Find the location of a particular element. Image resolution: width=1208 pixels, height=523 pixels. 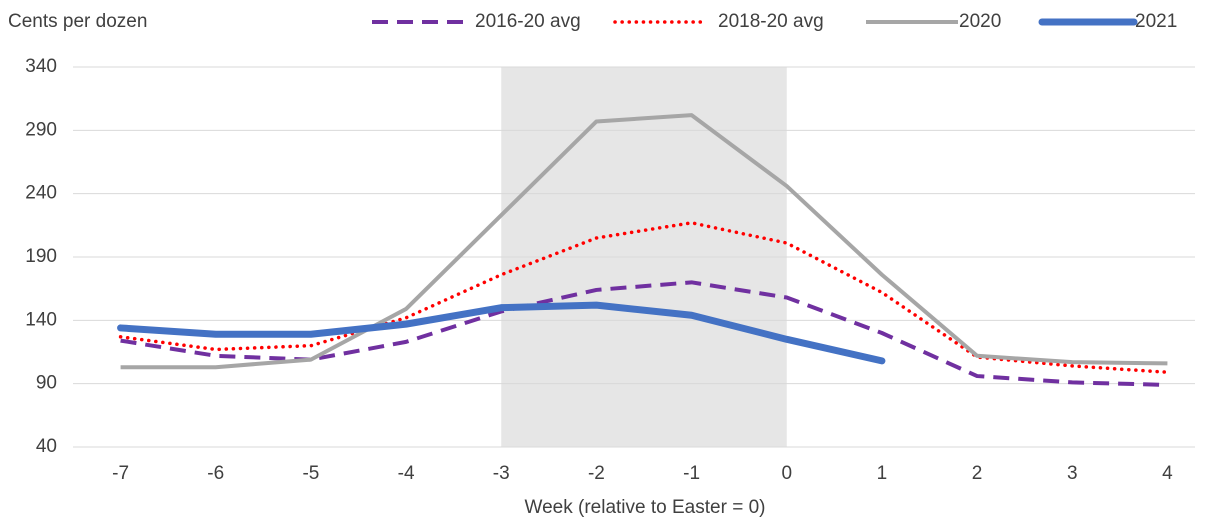

x-tick-label: -2 is located at coordinates (596, 473).